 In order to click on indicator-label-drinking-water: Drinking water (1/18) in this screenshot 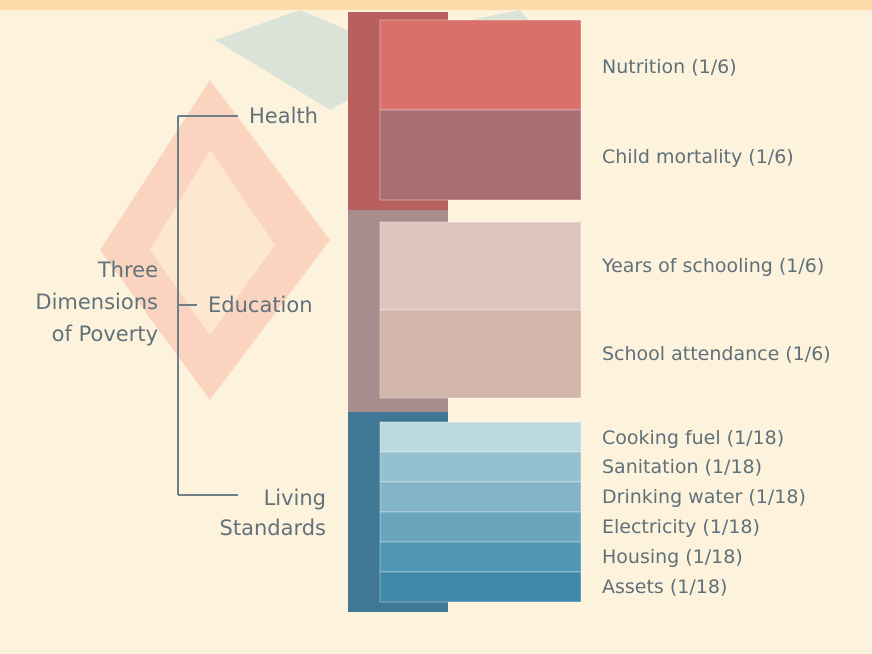, I will do `click(704, 497)`.